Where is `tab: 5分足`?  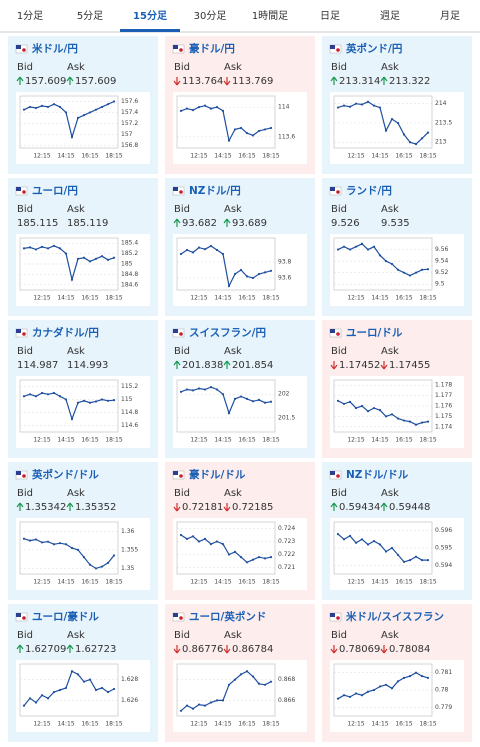 tab: 5分足 is located at coordinates (90, 16).